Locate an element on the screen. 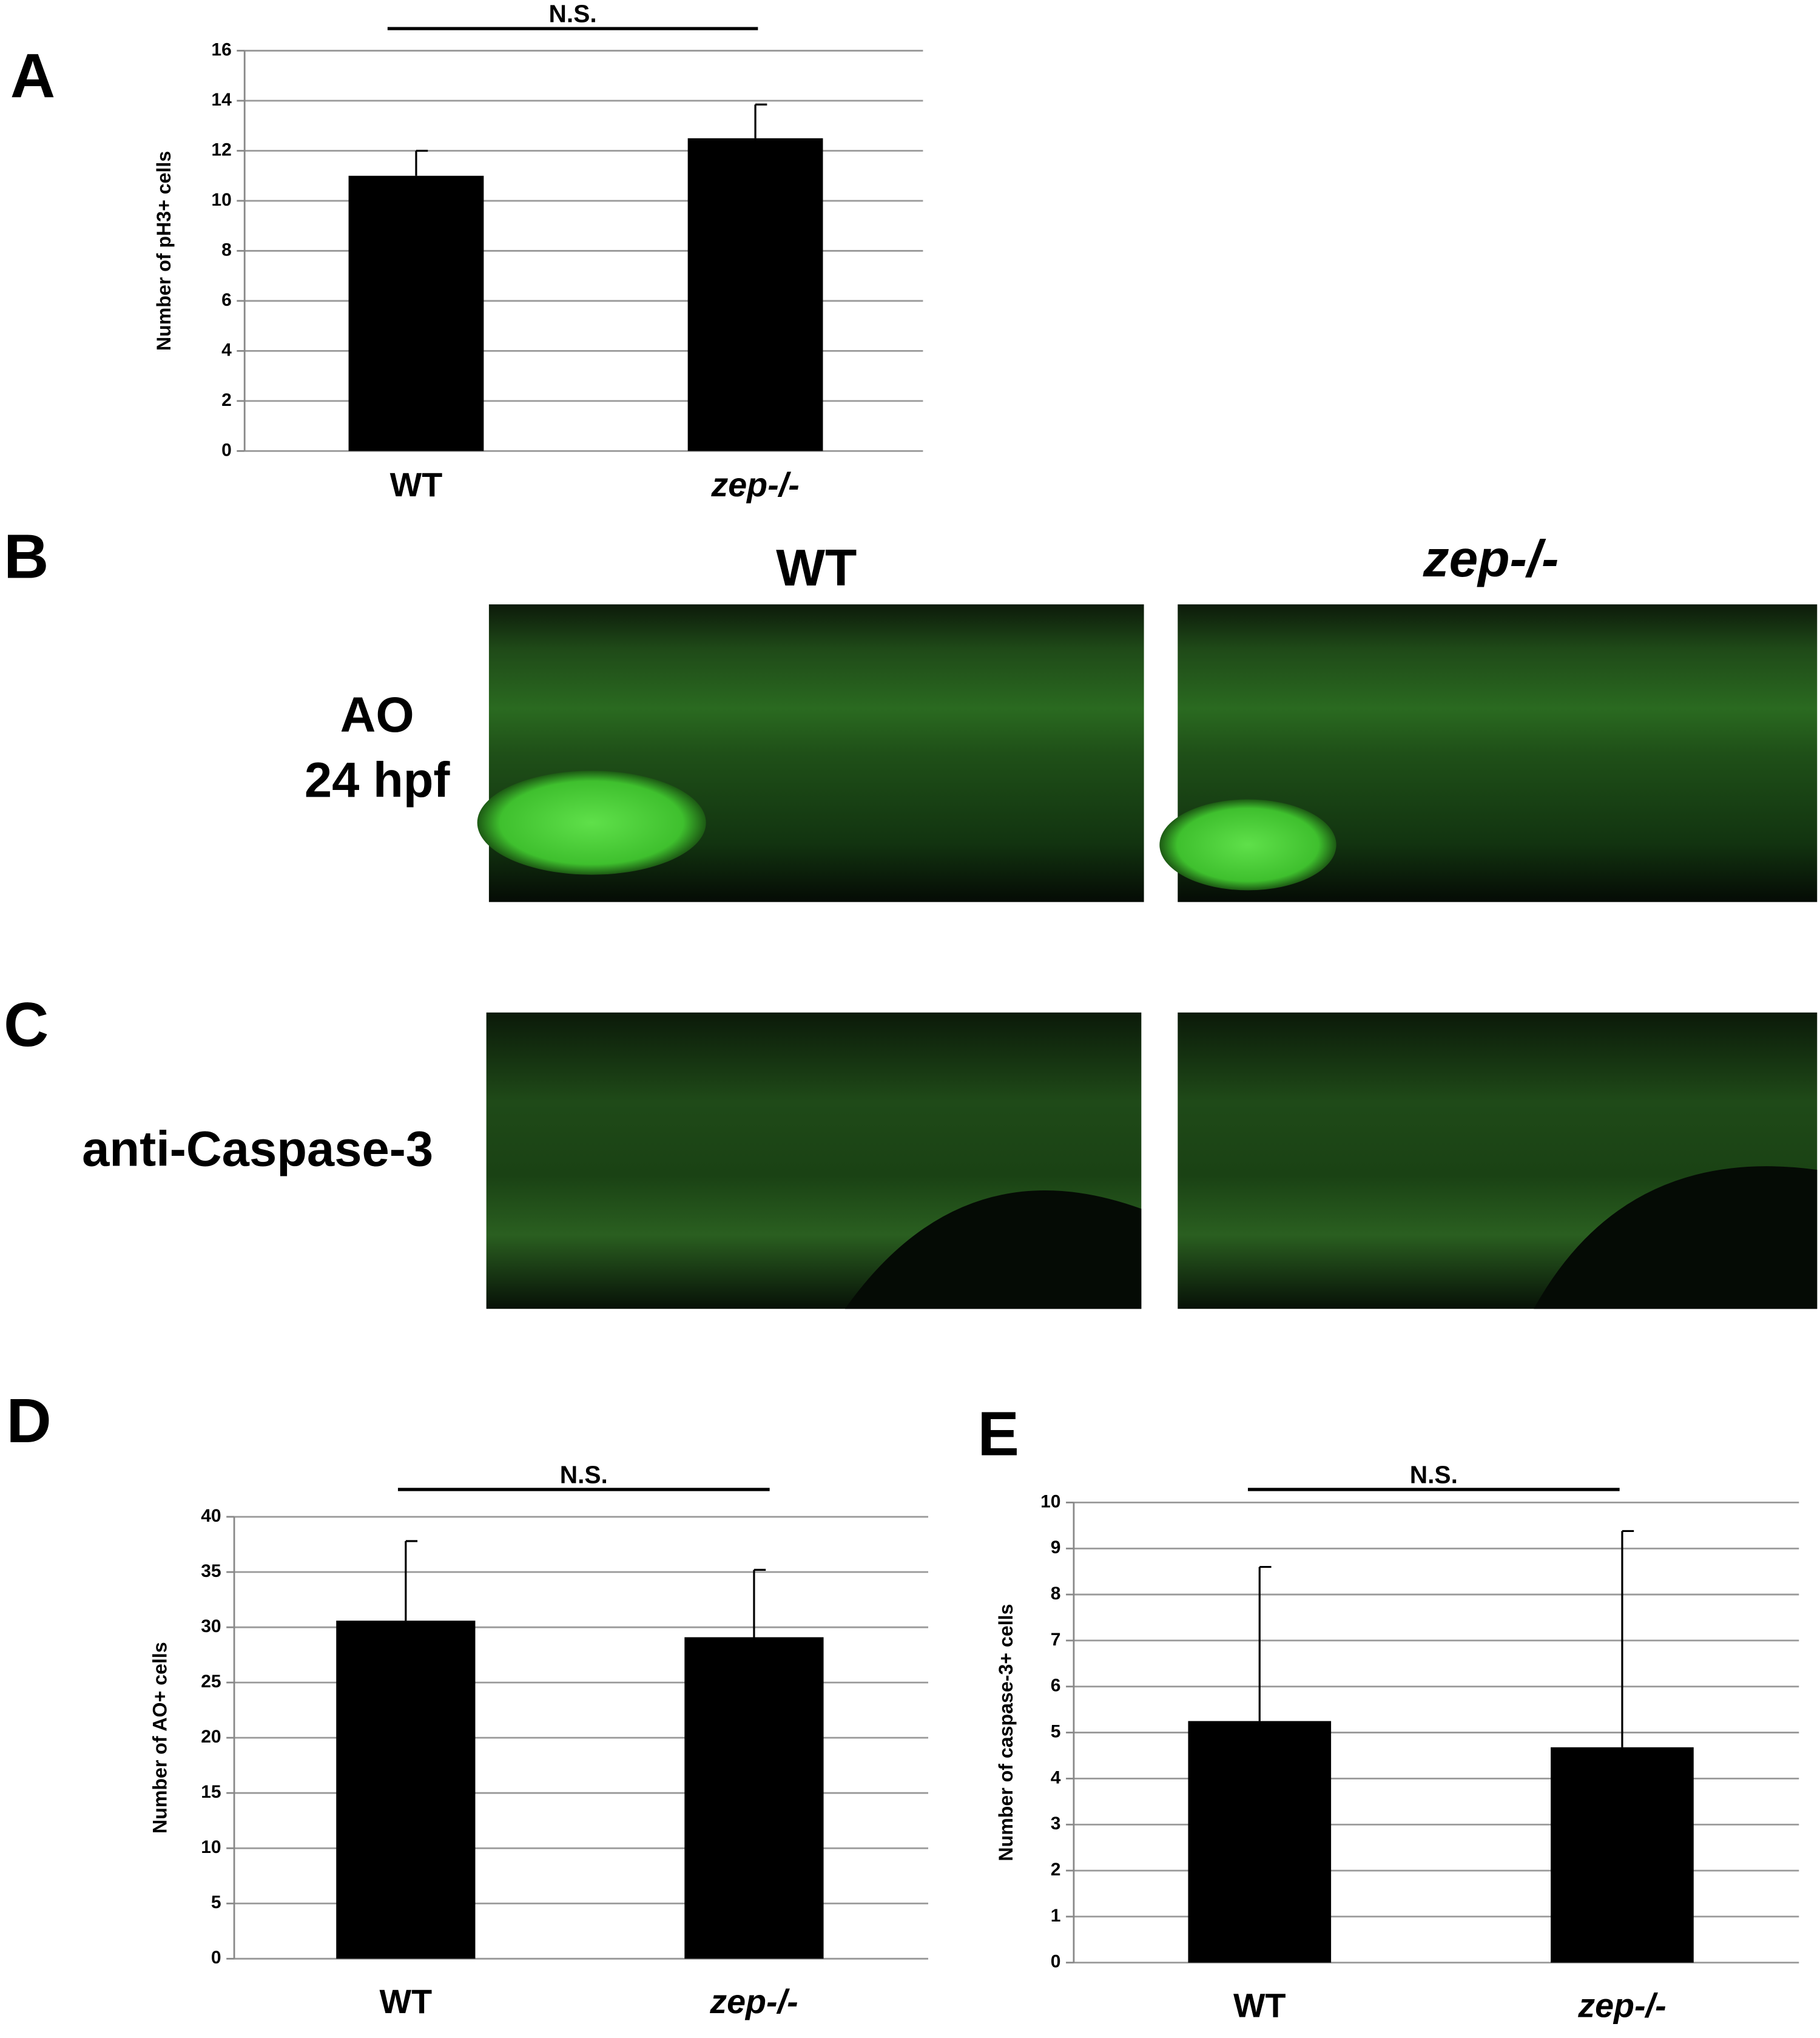 Image resolution: width=1820 pixels, height=2038 pixels. panel-label: D is located at coordinates (28, 1421).